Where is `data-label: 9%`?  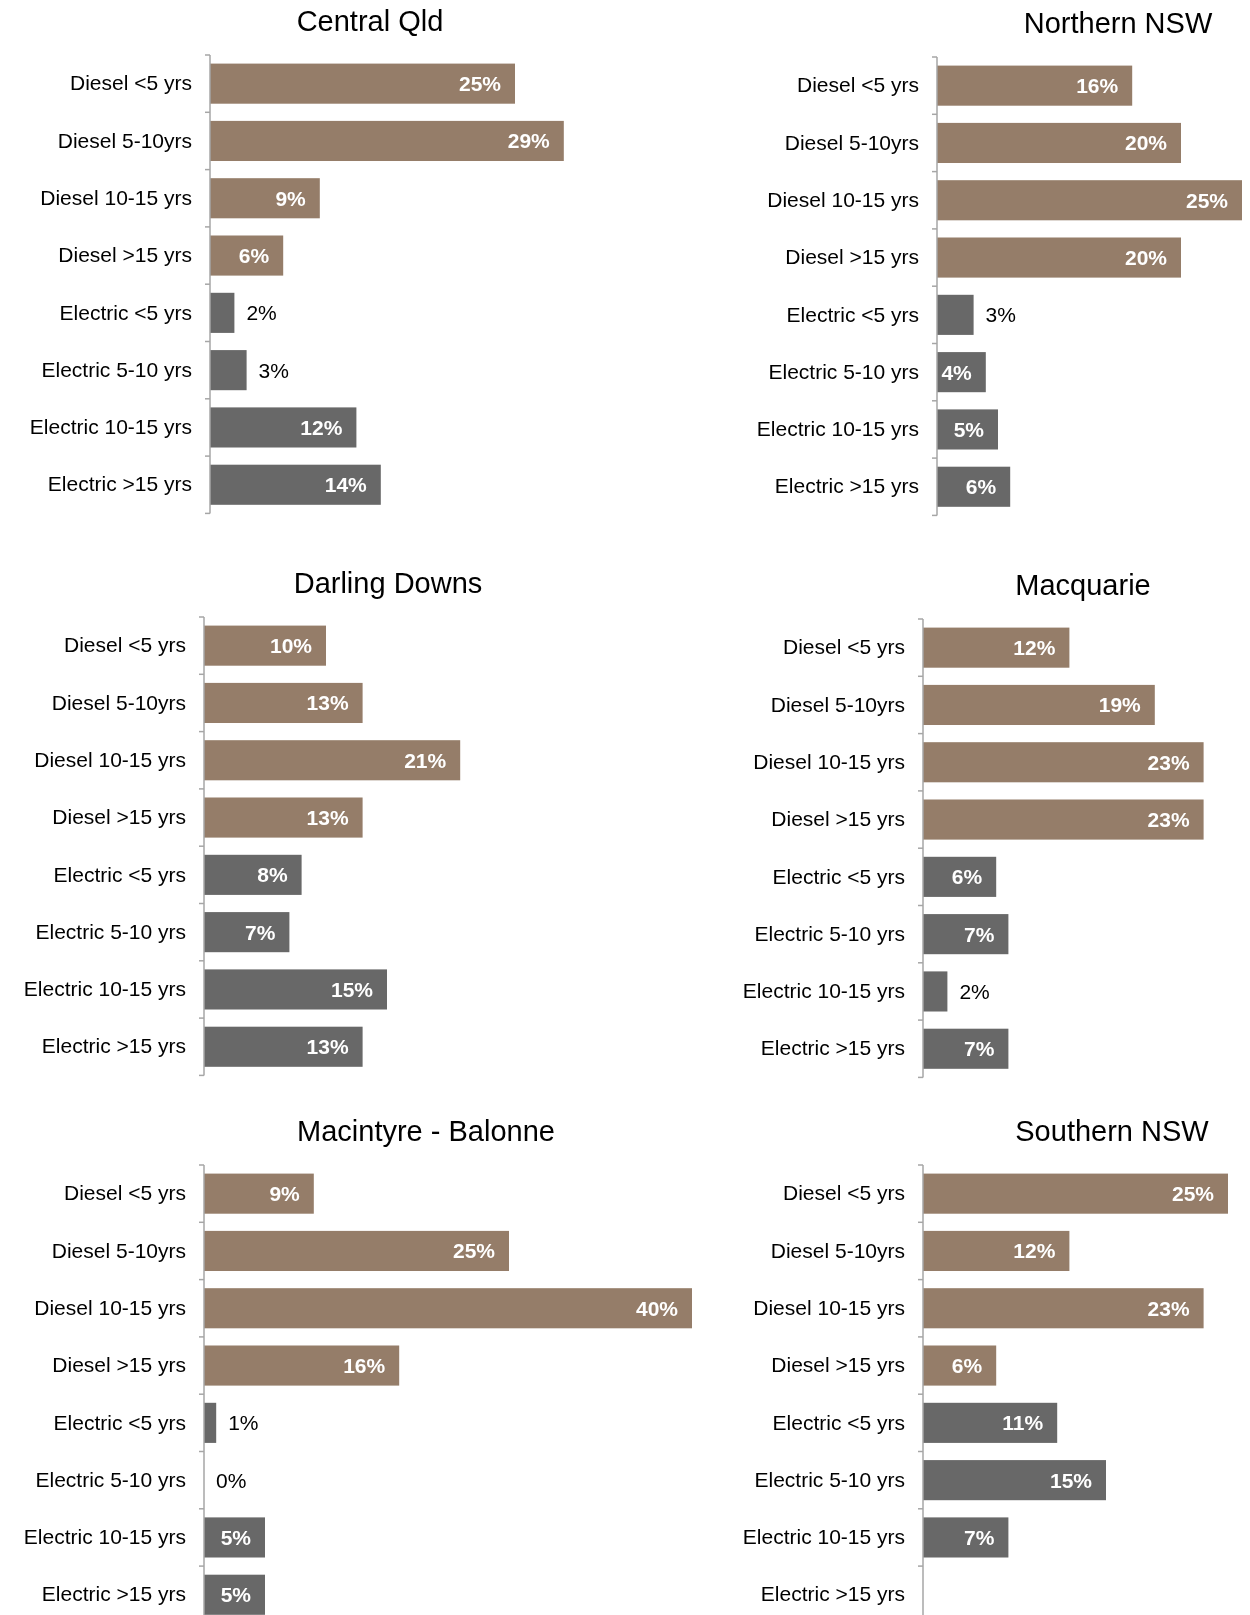
data-label: 9% is located at coordinates (285, 1193).